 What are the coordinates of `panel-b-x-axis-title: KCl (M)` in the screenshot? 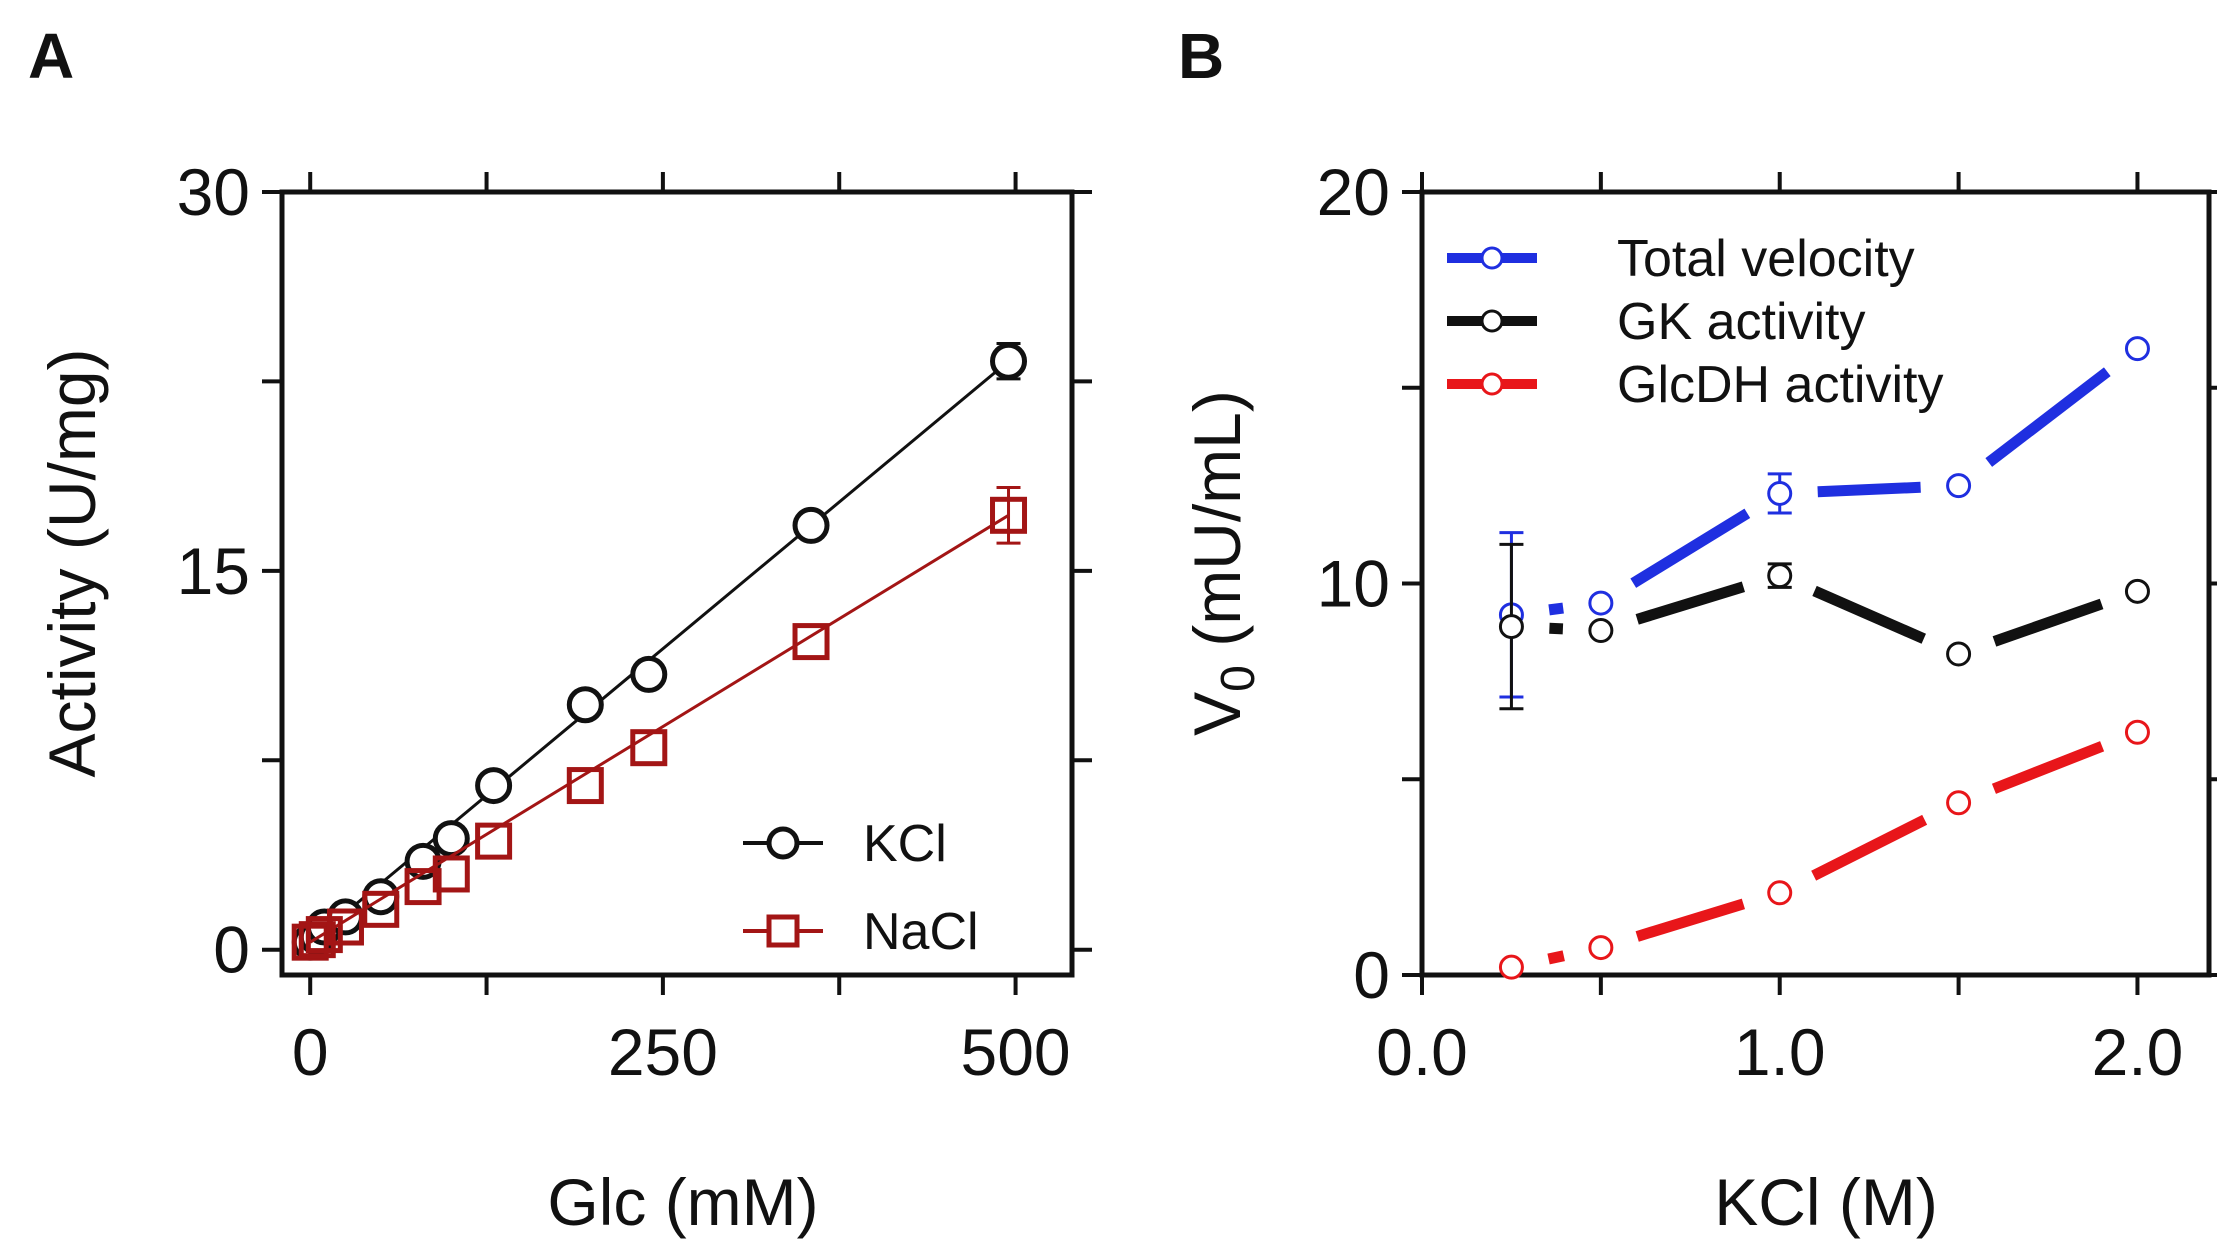 It's located at (1826, 1202).